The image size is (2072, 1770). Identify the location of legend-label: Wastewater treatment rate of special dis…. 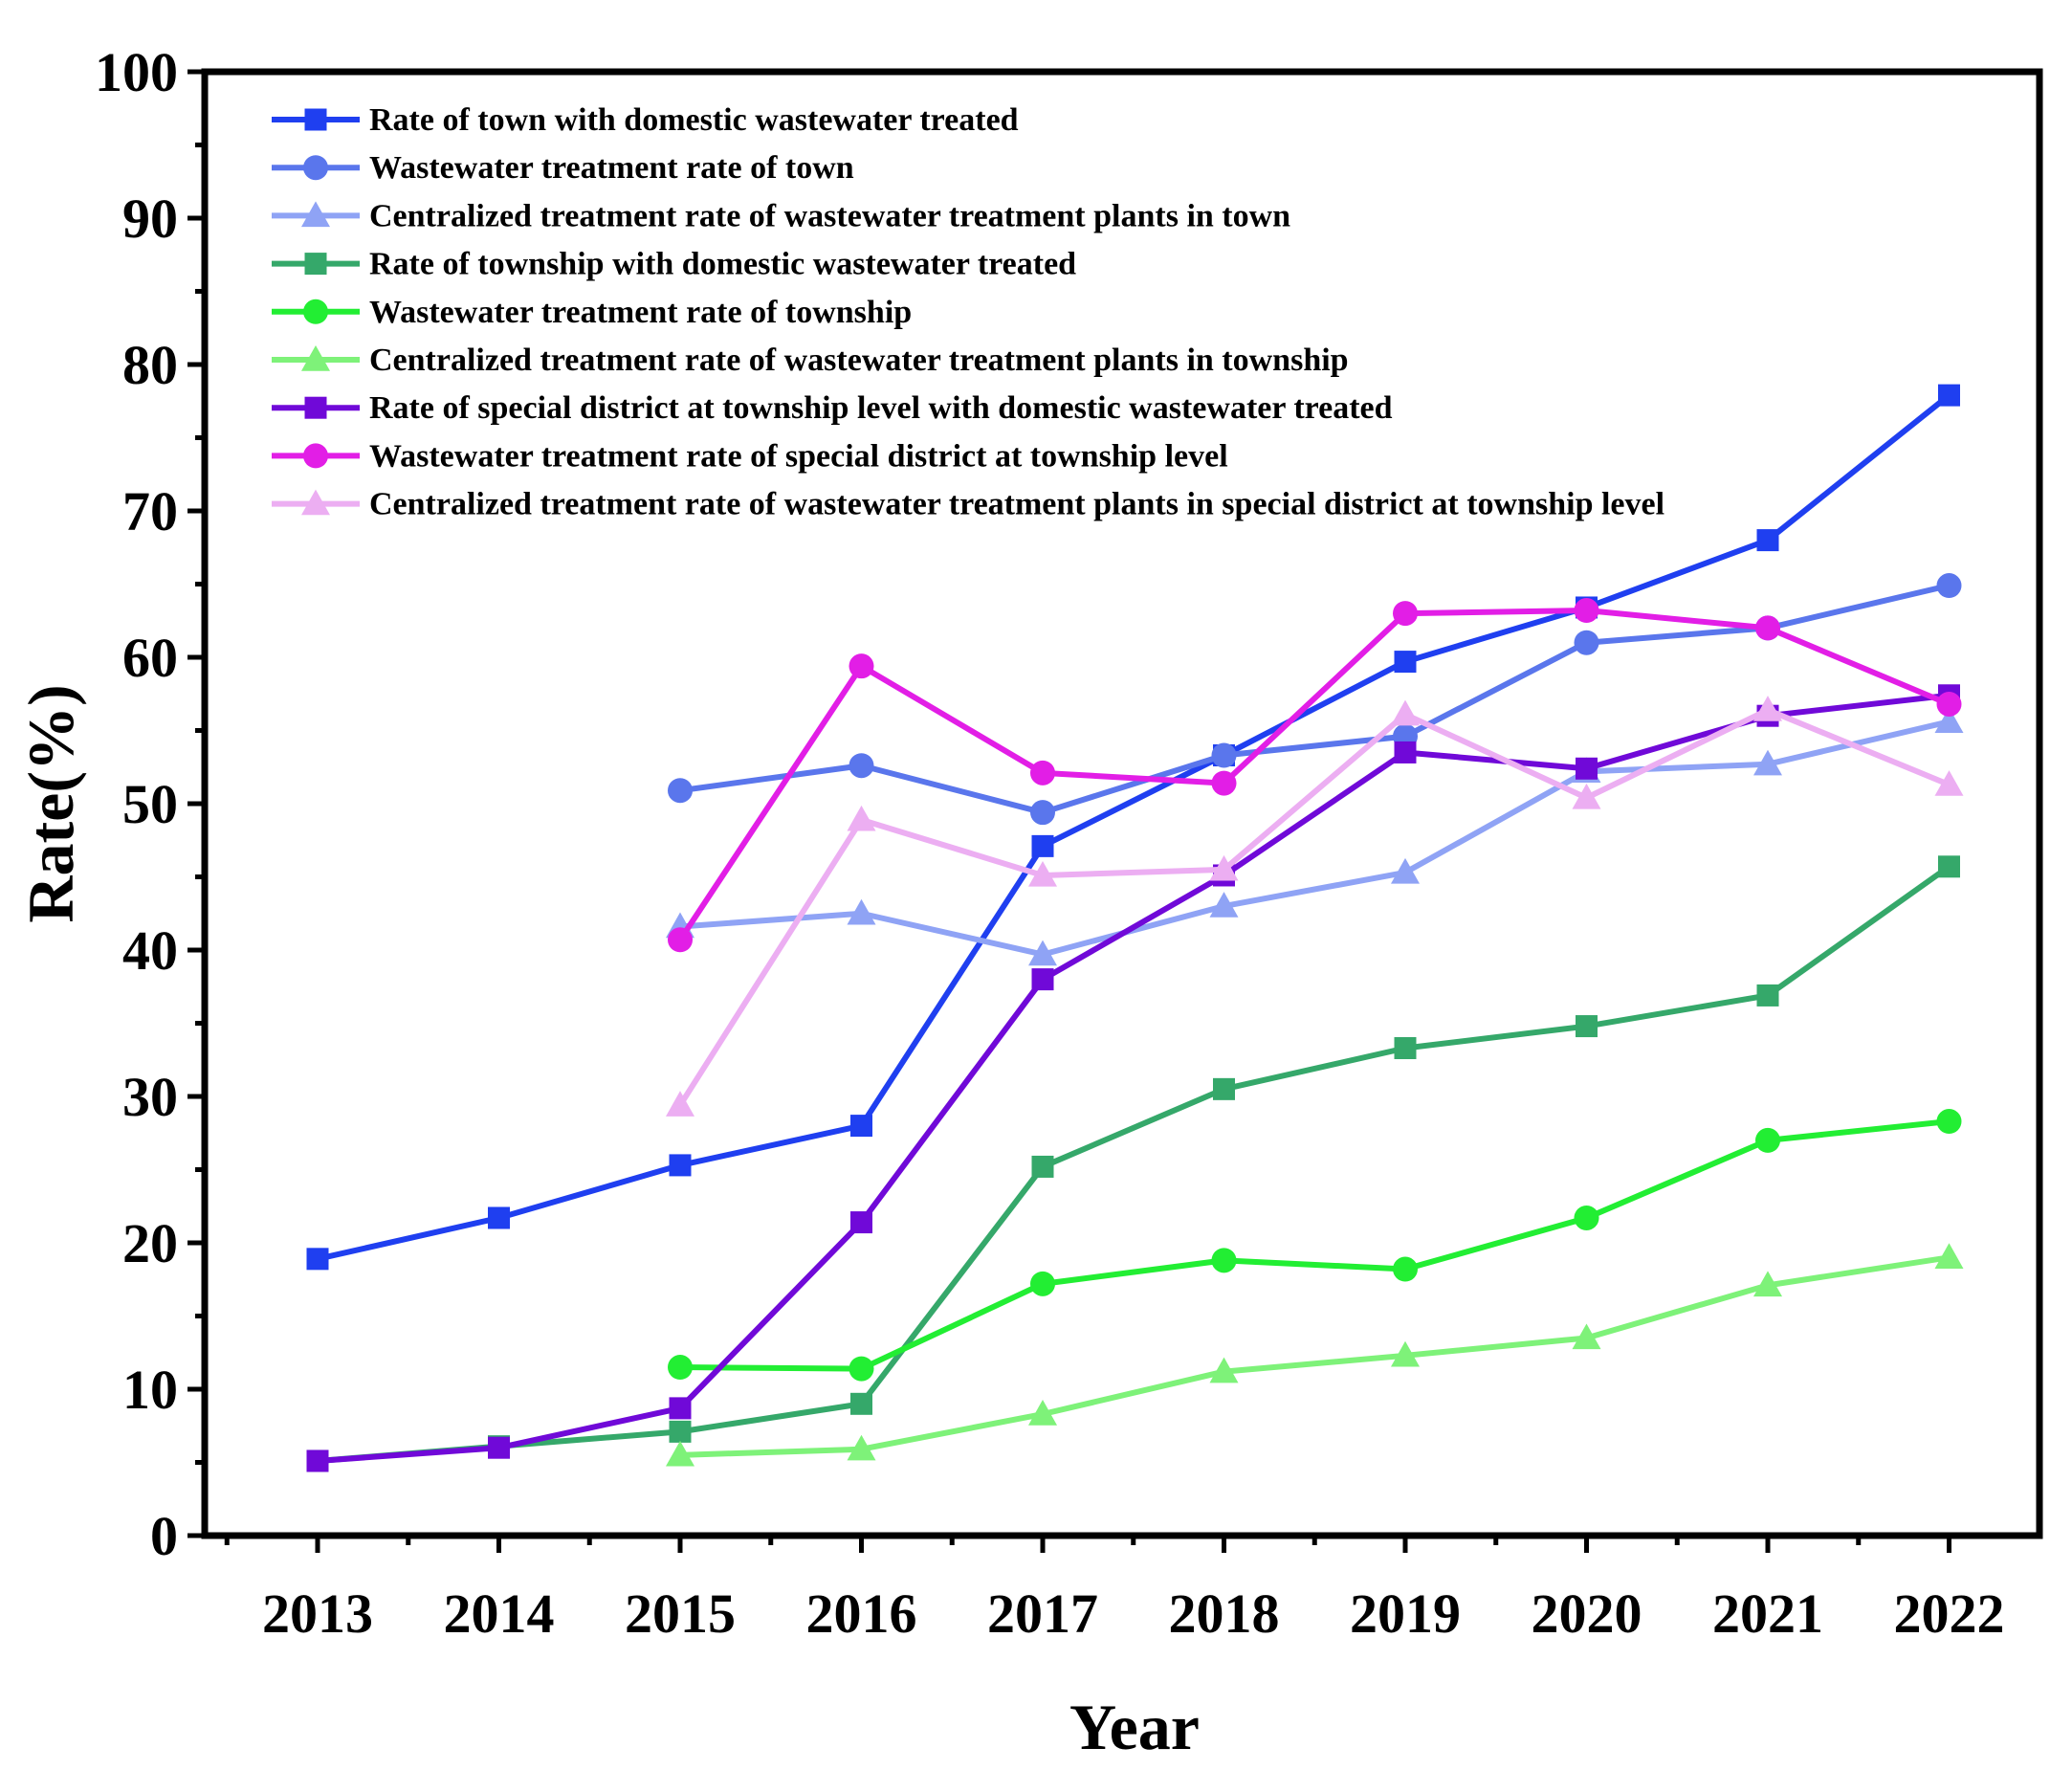
(798, 456).